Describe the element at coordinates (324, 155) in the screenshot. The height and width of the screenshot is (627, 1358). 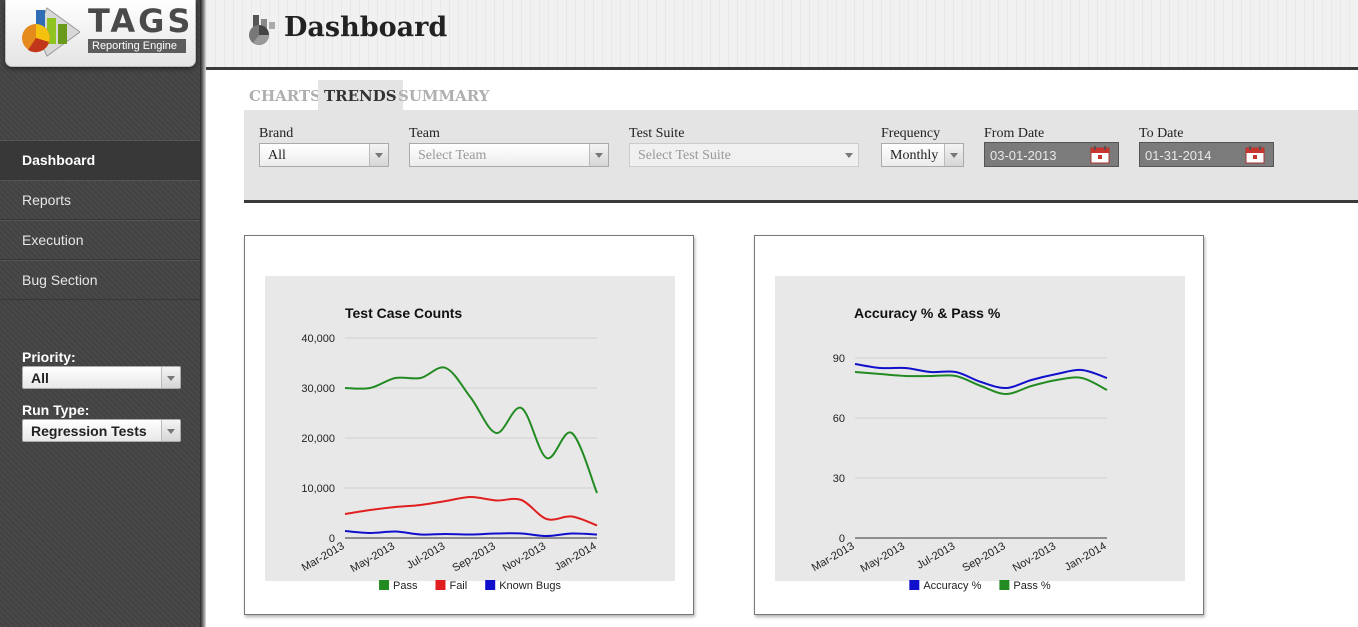
I see `brand-select: All` at that location.